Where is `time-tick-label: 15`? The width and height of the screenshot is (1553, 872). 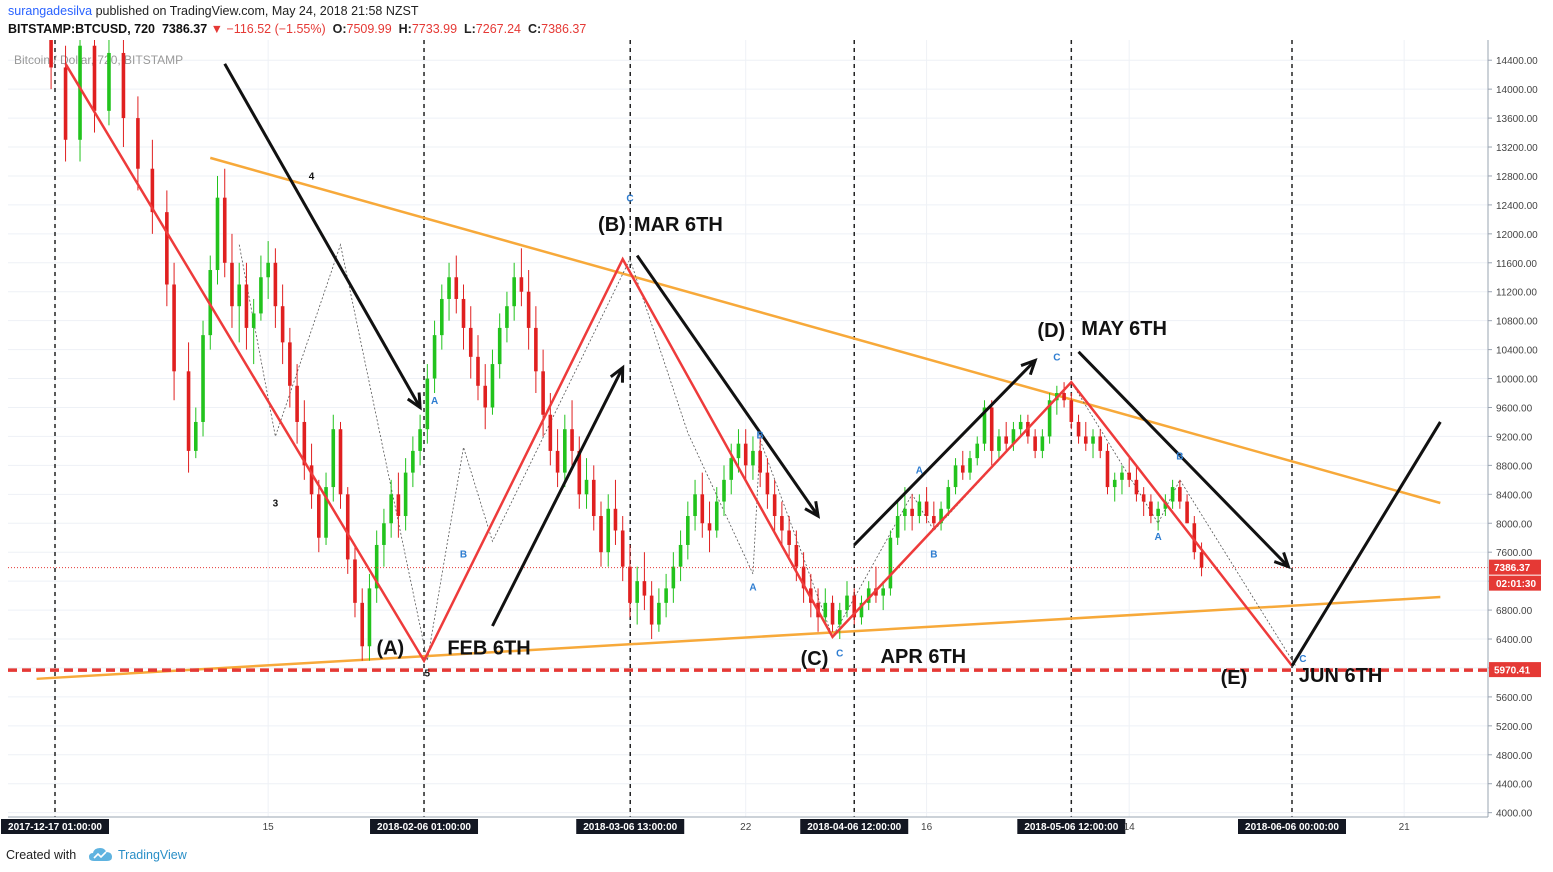 time-tick-label: 15 is located at coordinates (269, 827).